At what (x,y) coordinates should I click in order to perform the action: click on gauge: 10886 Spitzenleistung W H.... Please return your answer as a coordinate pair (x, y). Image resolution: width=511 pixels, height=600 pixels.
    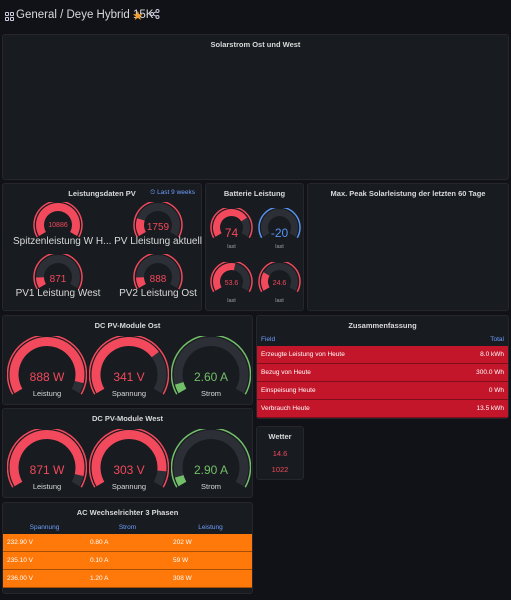
    Looking at the image, I should click on (62, 227).